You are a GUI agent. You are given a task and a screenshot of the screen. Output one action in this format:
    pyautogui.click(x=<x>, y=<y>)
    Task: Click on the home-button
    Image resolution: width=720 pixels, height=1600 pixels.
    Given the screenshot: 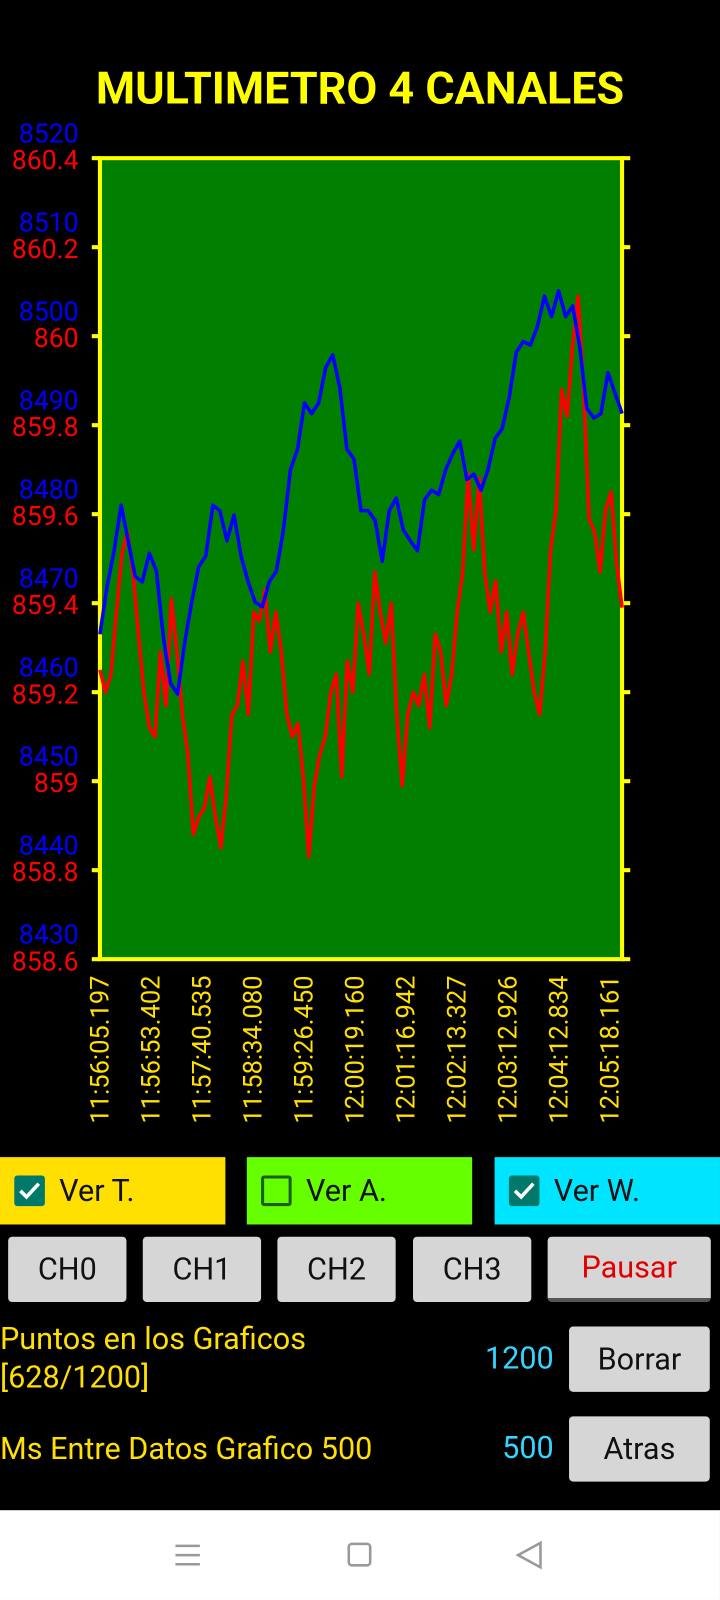 What is the action you would take?
    pyautogui.click(x=359, y=1554)
    